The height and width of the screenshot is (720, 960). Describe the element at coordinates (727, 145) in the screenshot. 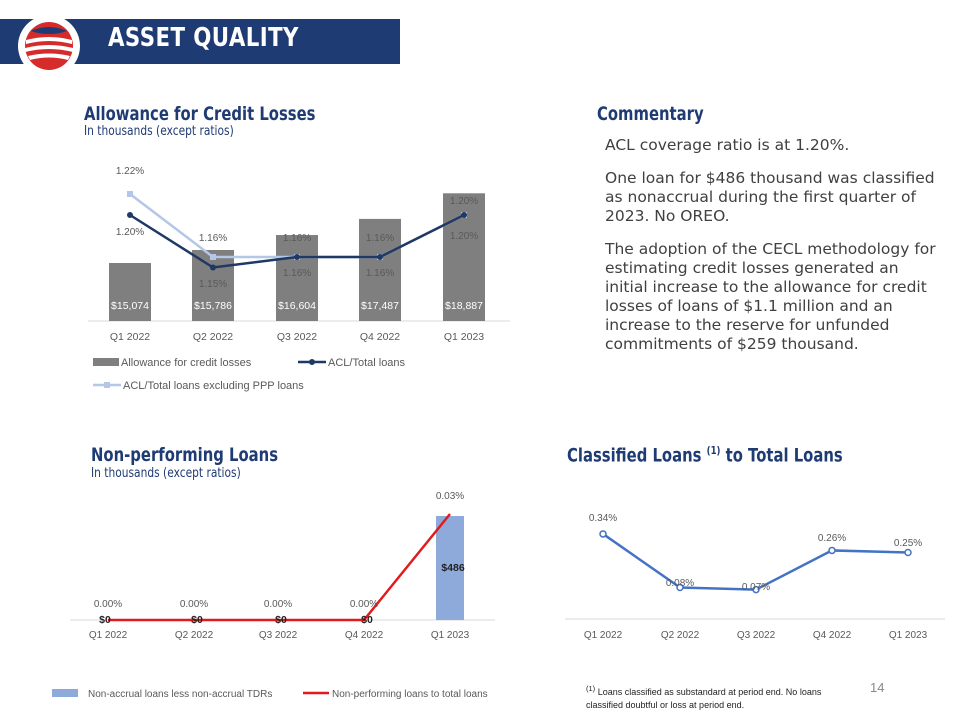

I see `commentary-paragraph: ACL coverage ratio is at 1.20%.` at that location.